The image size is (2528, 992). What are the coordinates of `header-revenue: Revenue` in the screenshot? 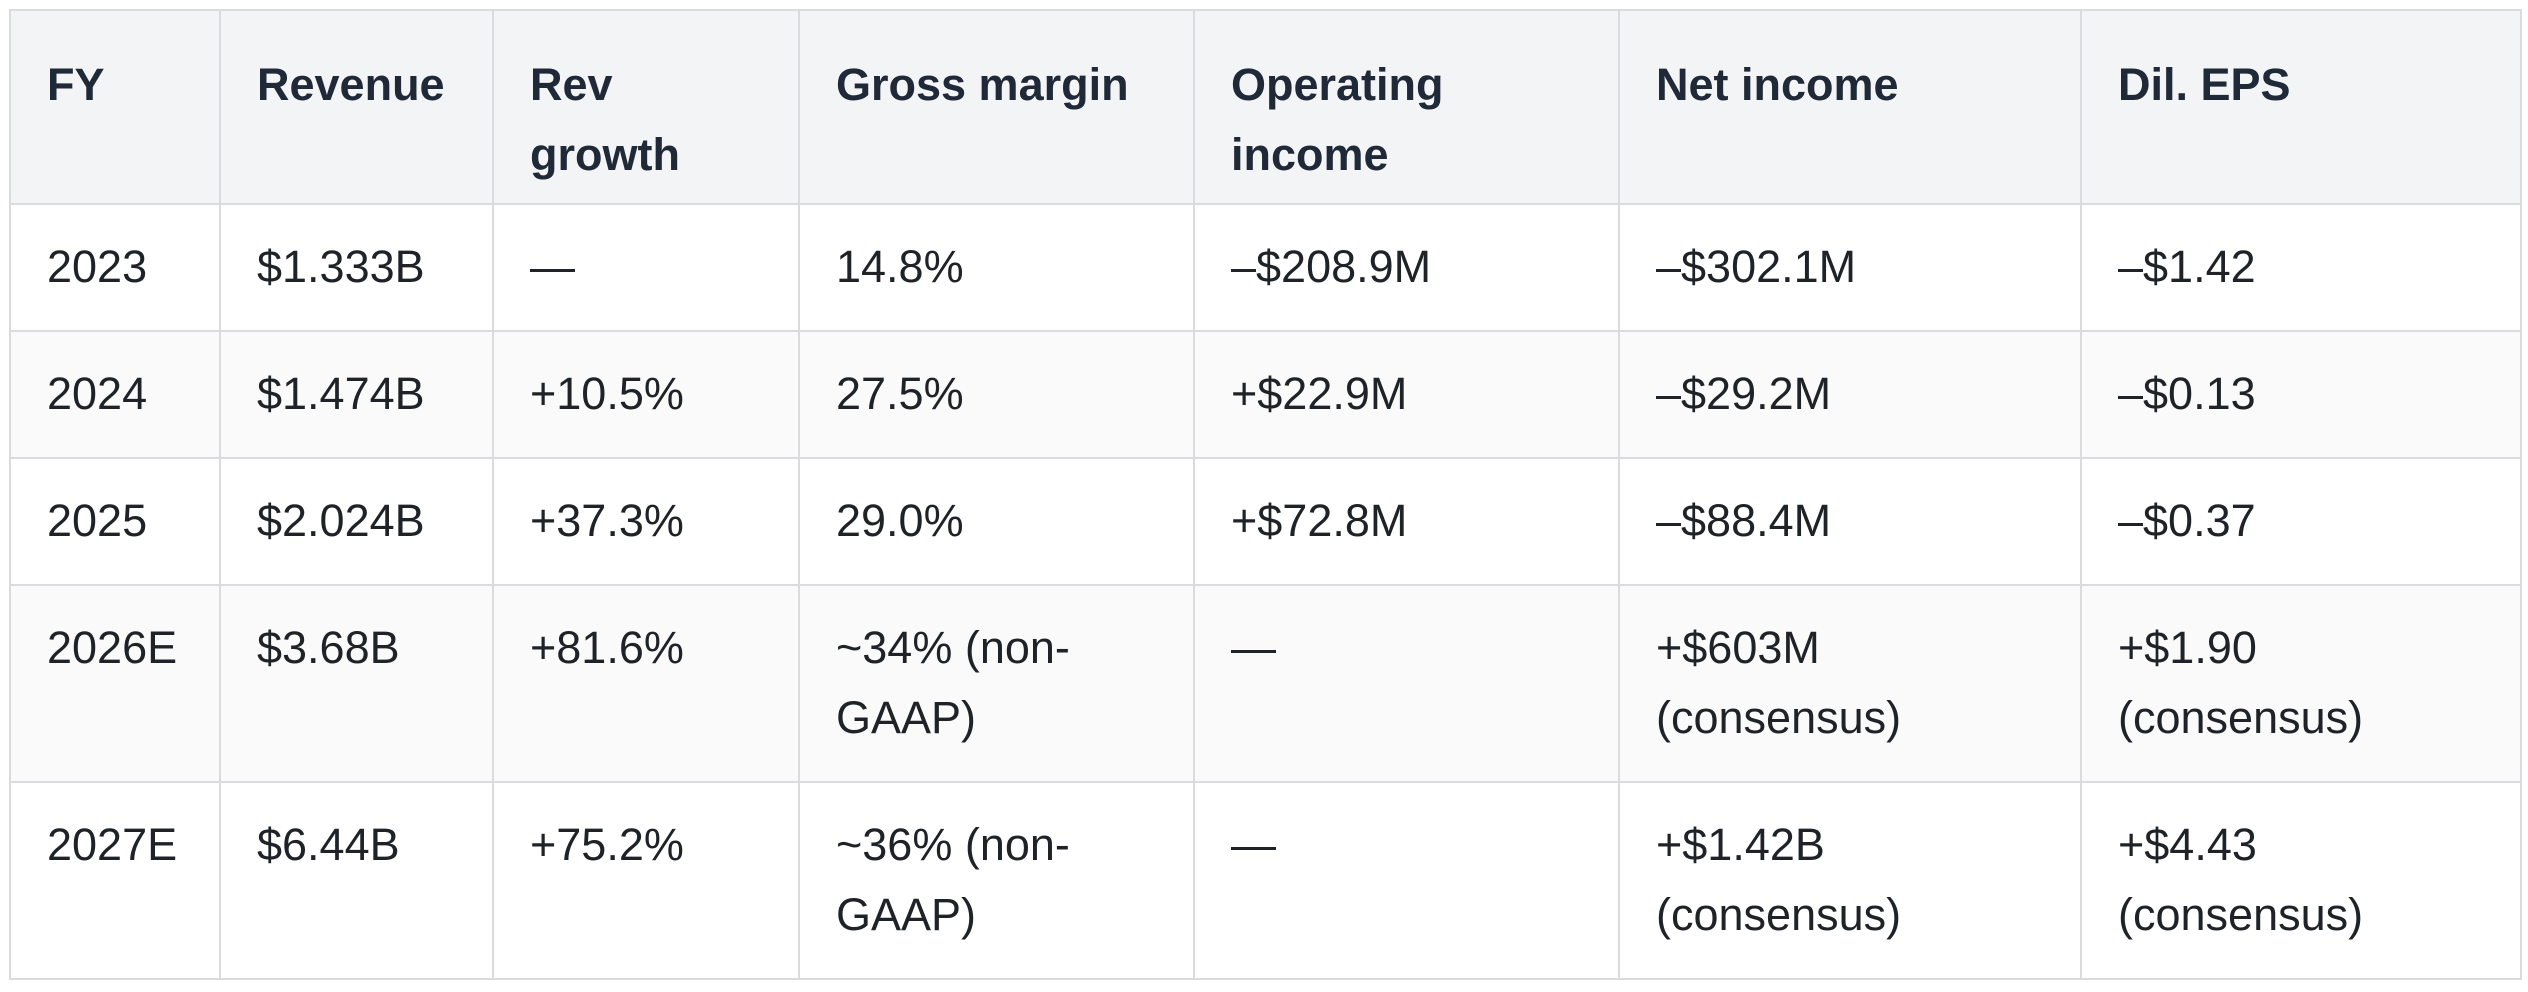 It's located at (356, 107).